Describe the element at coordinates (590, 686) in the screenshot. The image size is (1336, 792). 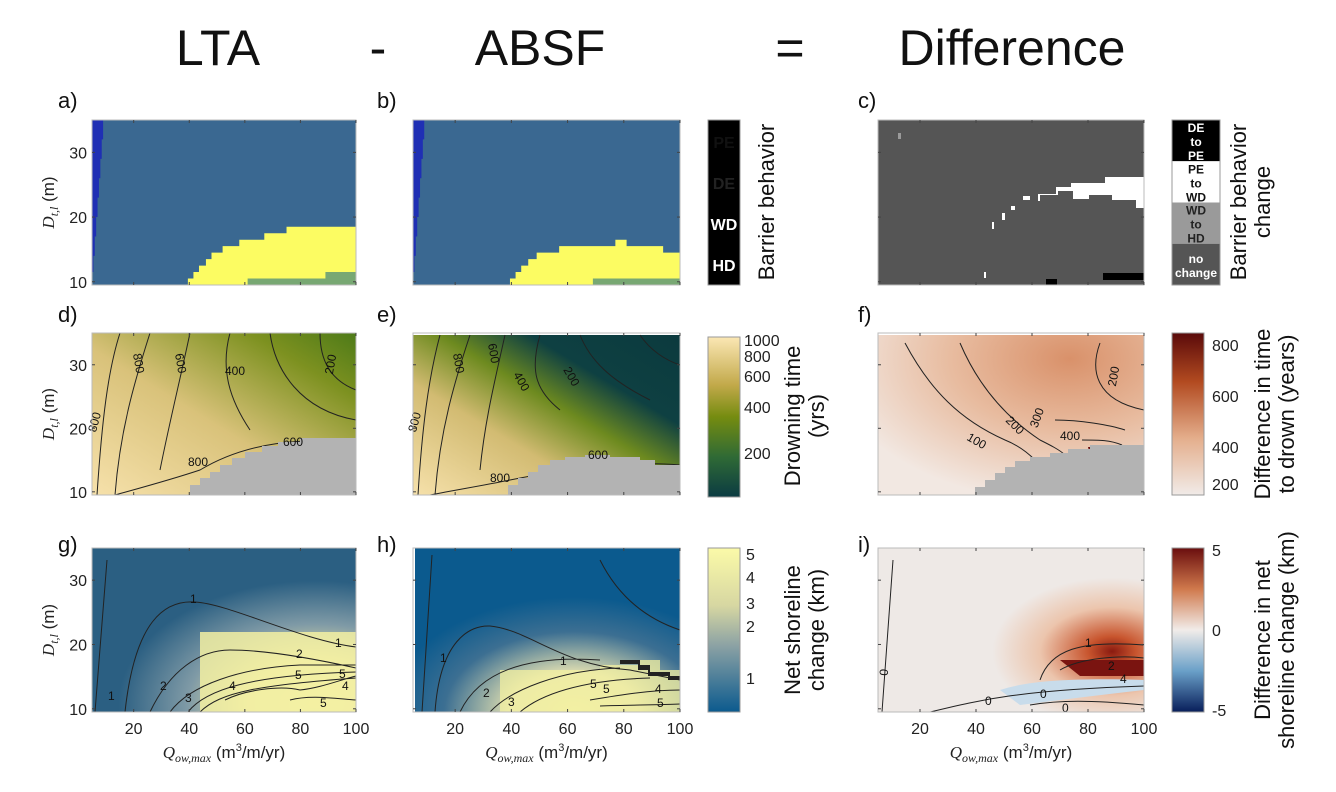
I see `high-change-region-h` at that location.